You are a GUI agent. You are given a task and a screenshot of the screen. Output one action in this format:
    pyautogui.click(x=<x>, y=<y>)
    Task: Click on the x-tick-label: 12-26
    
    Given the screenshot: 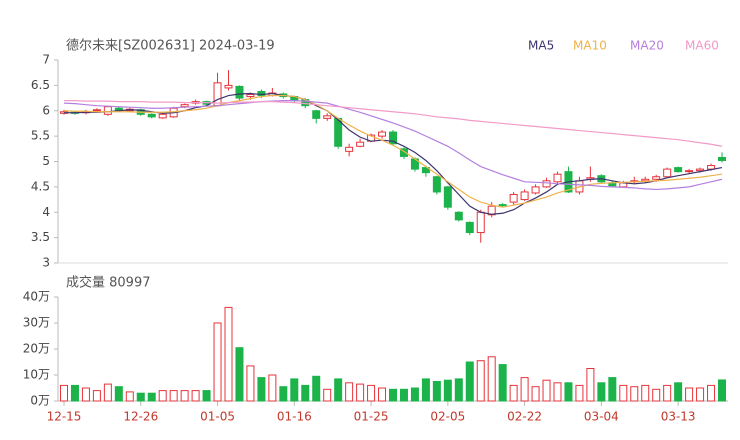 What is the action you would take?
    pyautogui.click(x=140, y=417)
    